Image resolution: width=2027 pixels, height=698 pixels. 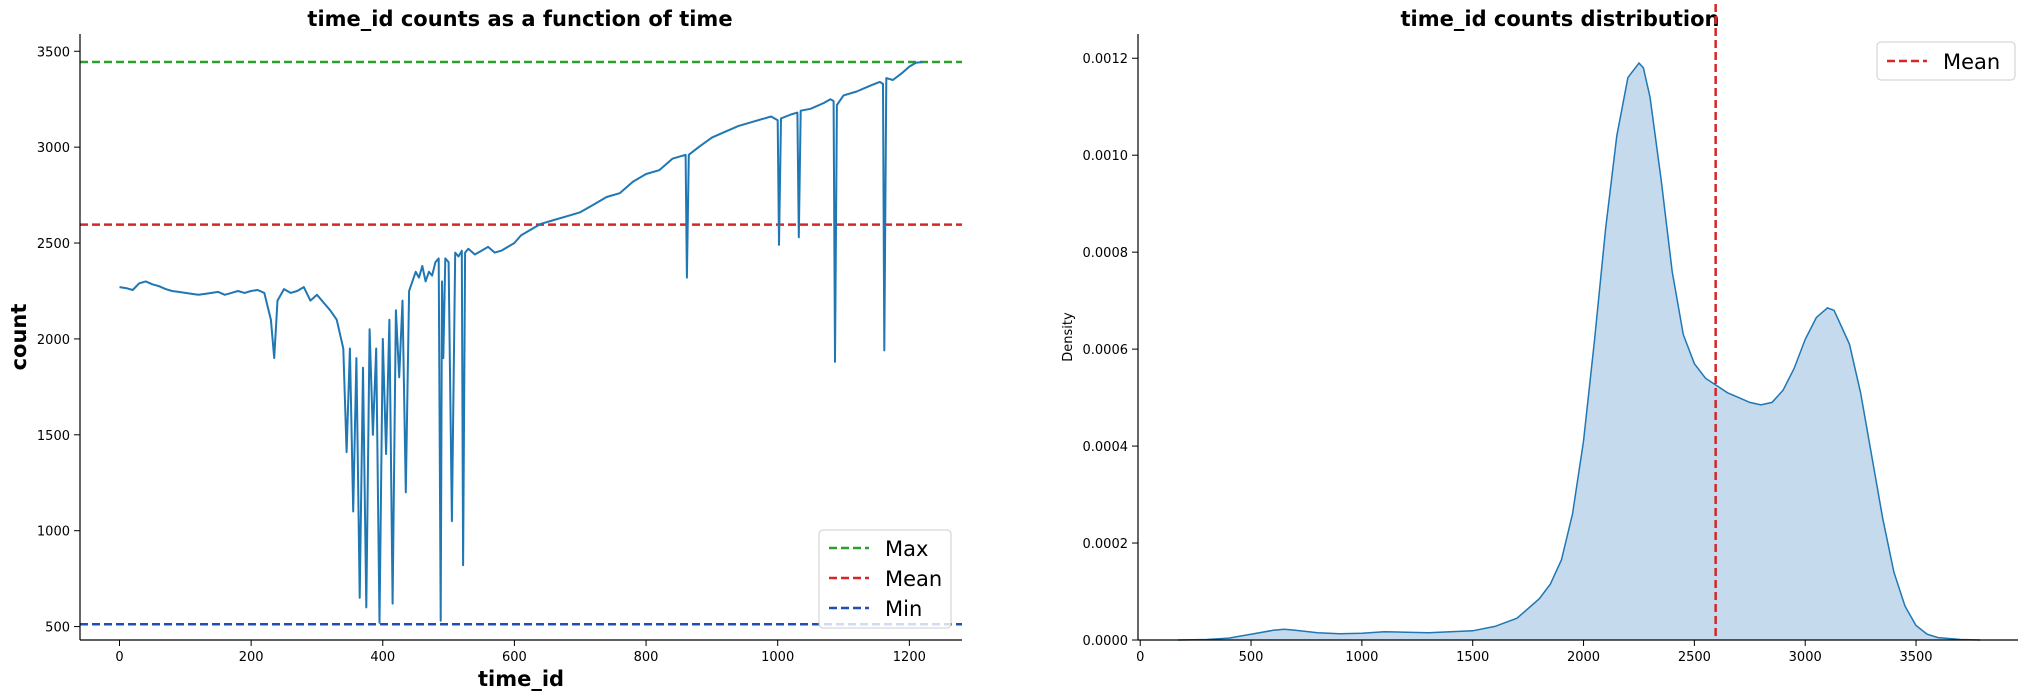 I want to click on x-tick-label: 400, so click(x=382, y=657).